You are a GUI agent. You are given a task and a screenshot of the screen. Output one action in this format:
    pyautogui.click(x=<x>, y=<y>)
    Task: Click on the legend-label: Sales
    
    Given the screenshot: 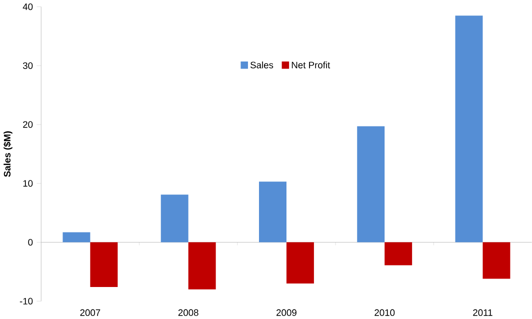 What is the action you would take?
    pyautogui.click(x=262, y=64)
    